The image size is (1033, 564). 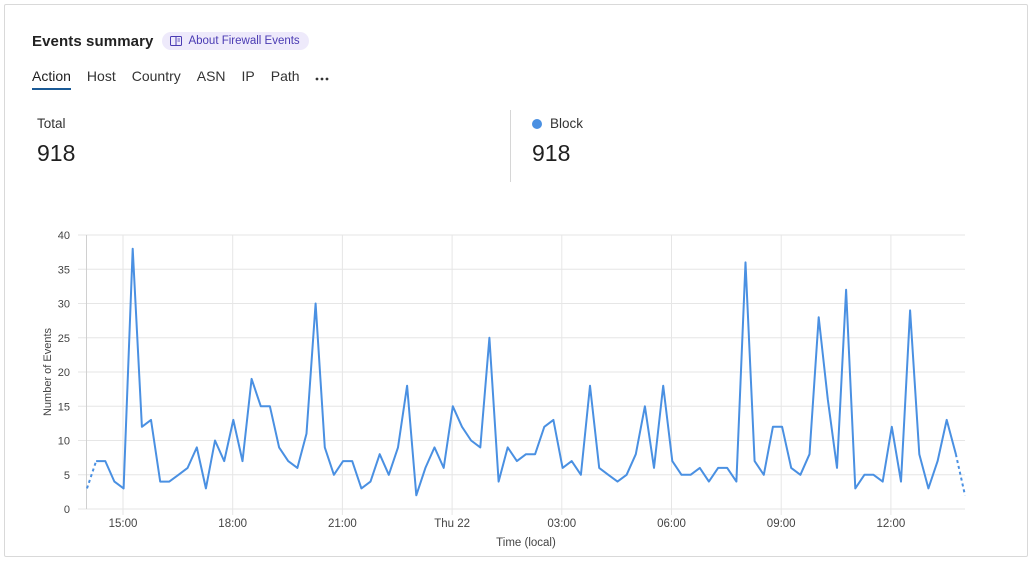 I want to click on tab-path: Path, so click(x=285, y=76).